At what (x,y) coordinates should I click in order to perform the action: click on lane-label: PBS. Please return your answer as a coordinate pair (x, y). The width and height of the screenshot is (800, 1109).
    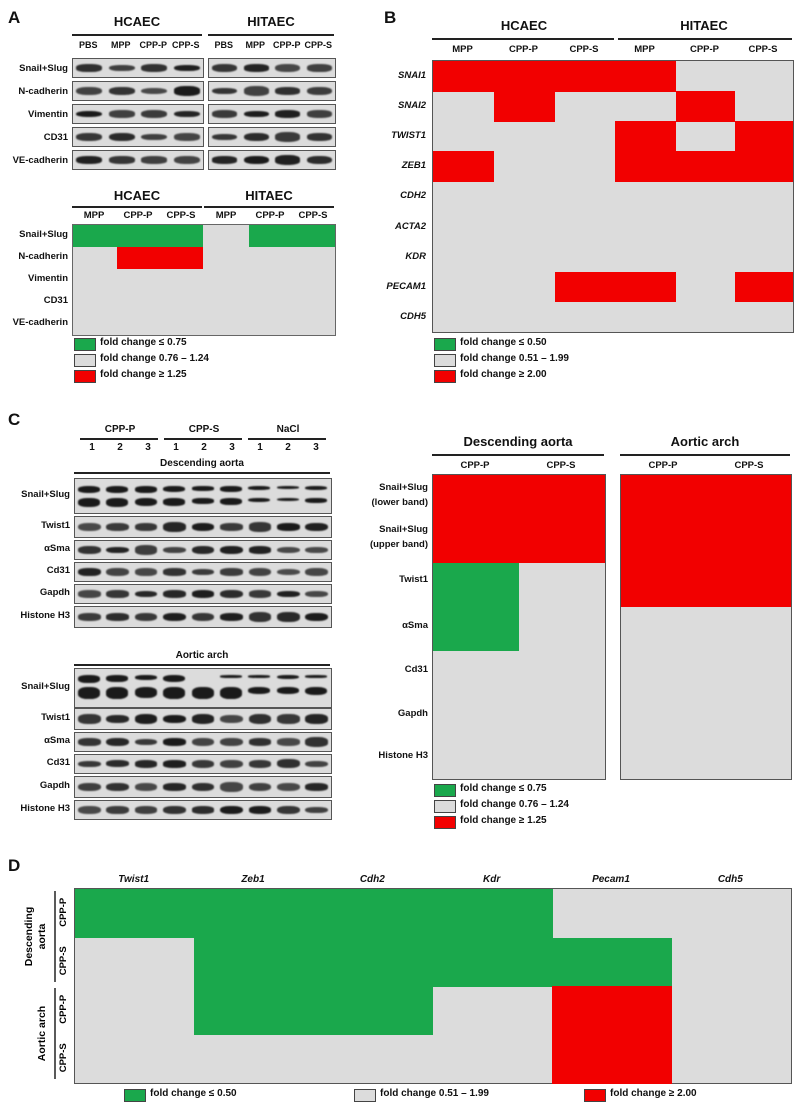
    Looking at the image, I should click on (223, 45).